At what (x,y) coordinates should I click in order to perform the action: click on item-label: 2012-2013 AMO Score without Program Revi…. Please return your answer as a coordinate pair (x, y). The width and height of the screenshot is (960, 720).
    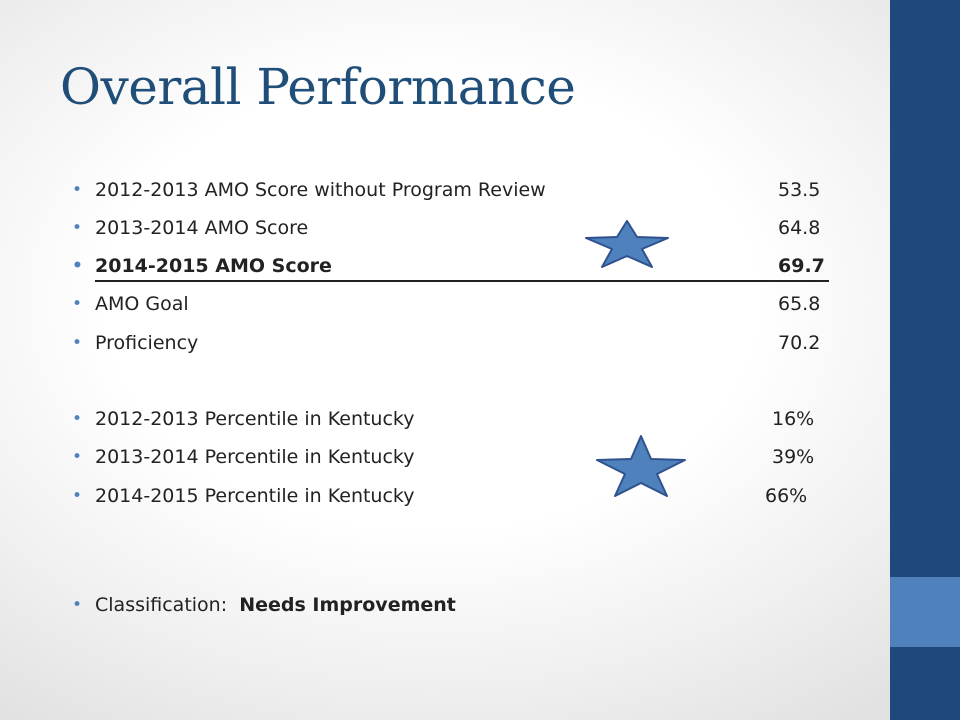
    Looking at the image, I should click on (320, 190).